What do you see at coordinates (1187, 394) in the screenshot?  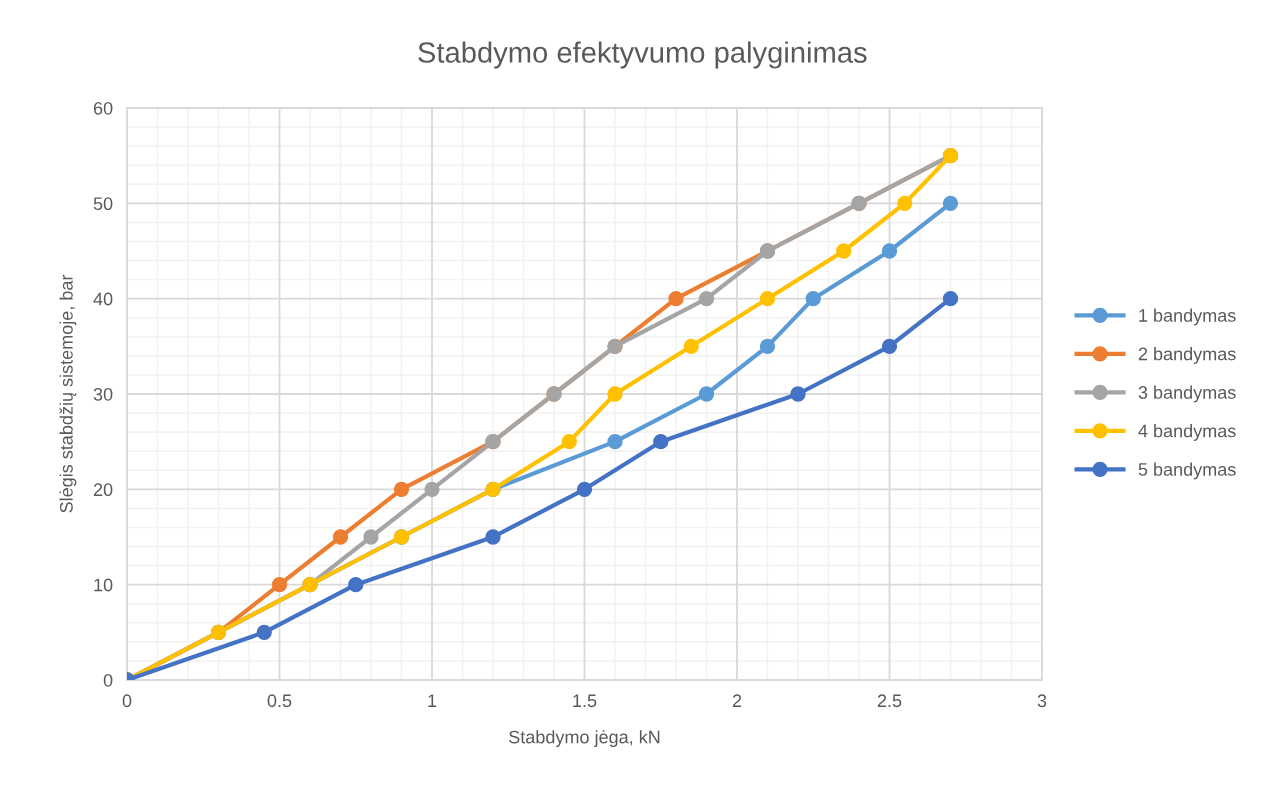 I see `legend-label: 3 bandymas` at bounding box center [1187, 394].